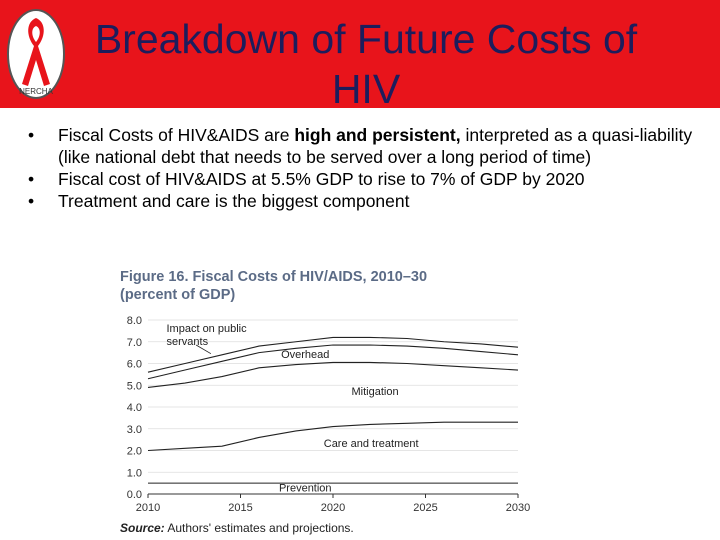 The image size is (720, 540). I want to click on figure-title-line2: (percent of GDP), so click(178, 295).